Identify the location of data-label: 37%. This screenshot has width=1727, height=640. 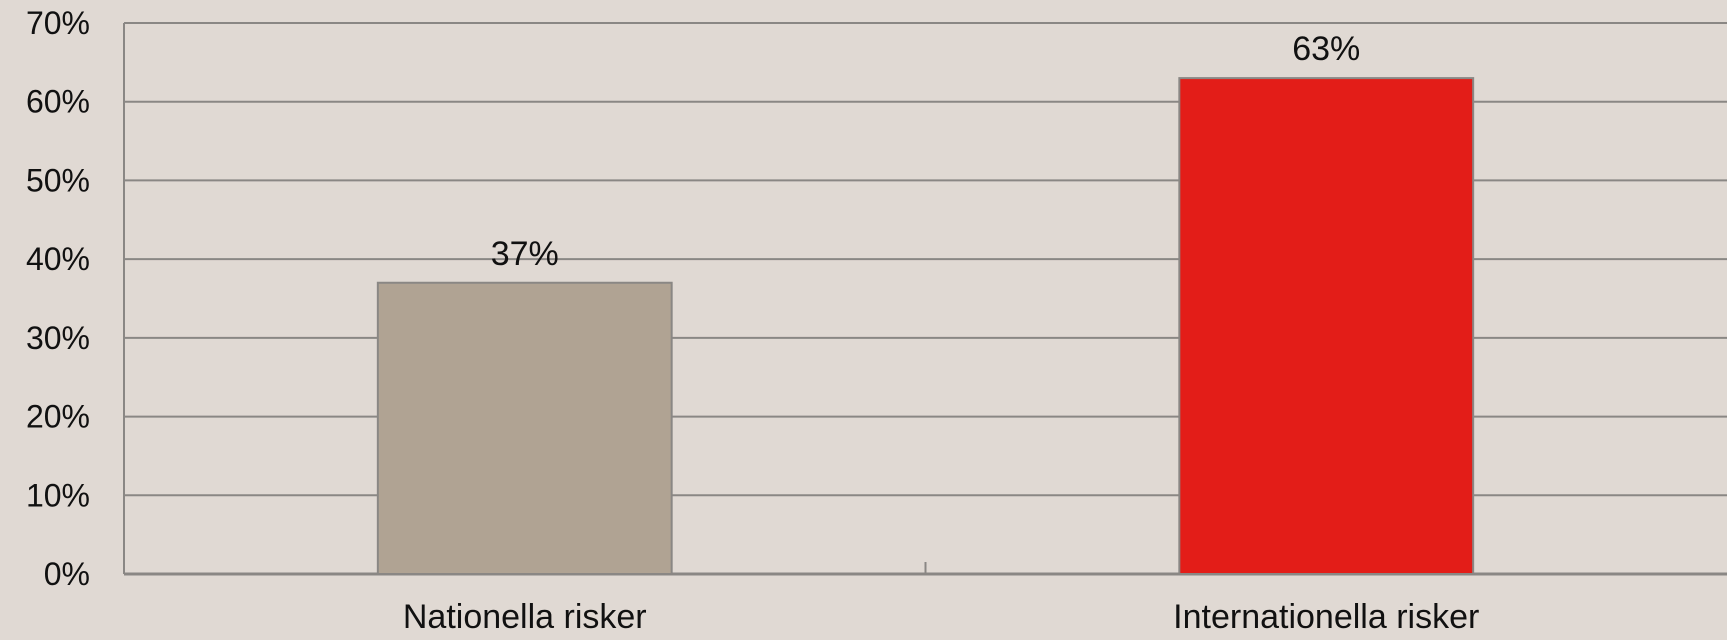
(525, 254).